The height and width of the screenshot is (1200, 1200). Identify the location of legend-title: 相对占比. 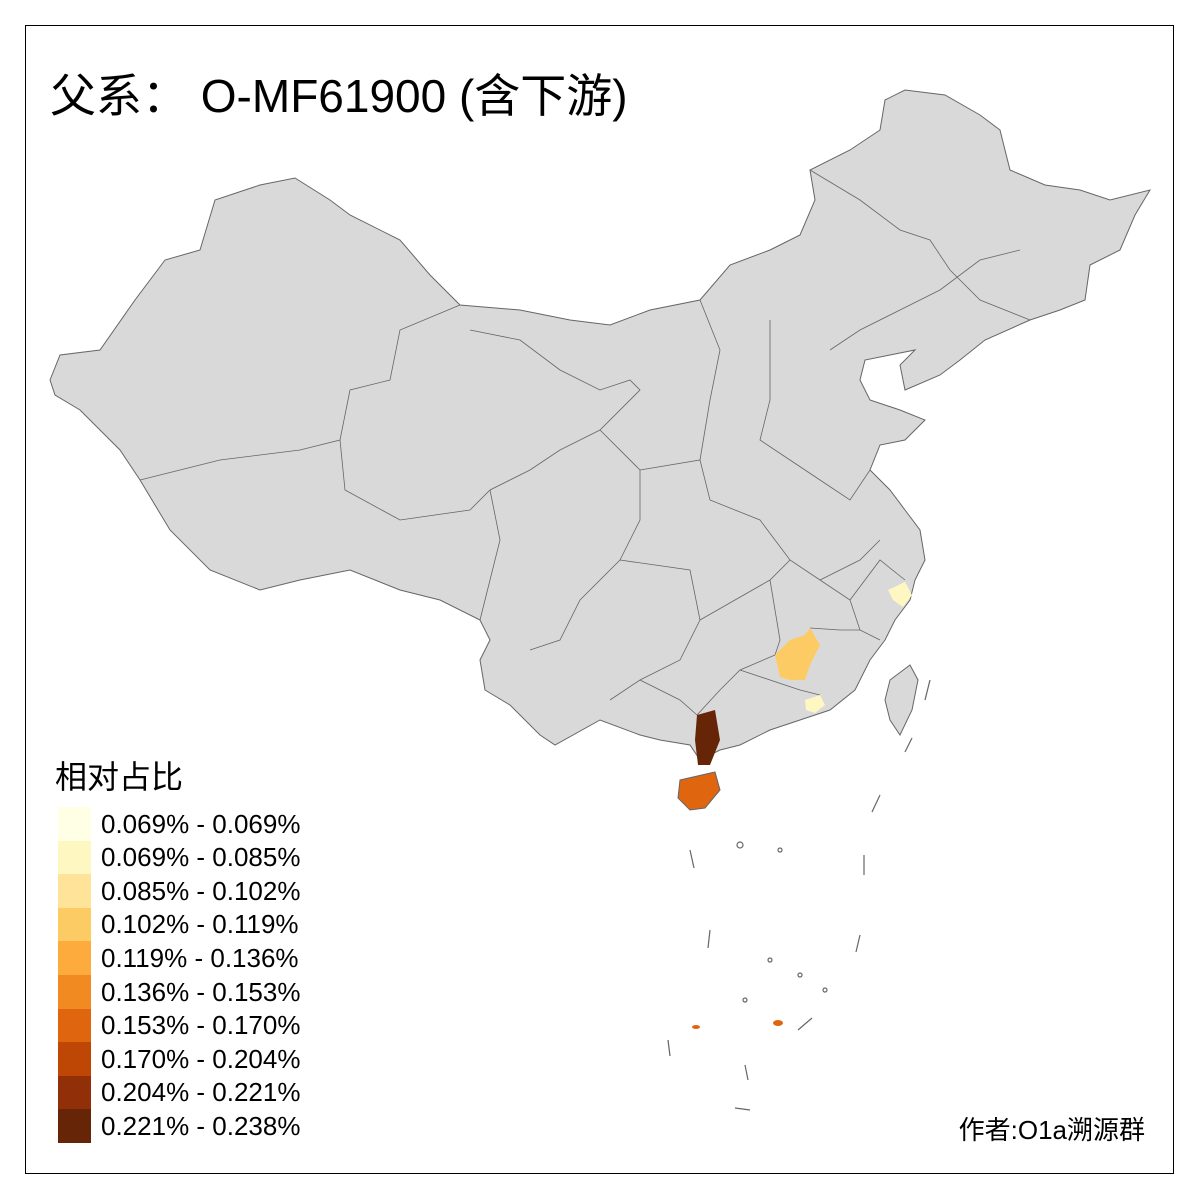
(119, 777).